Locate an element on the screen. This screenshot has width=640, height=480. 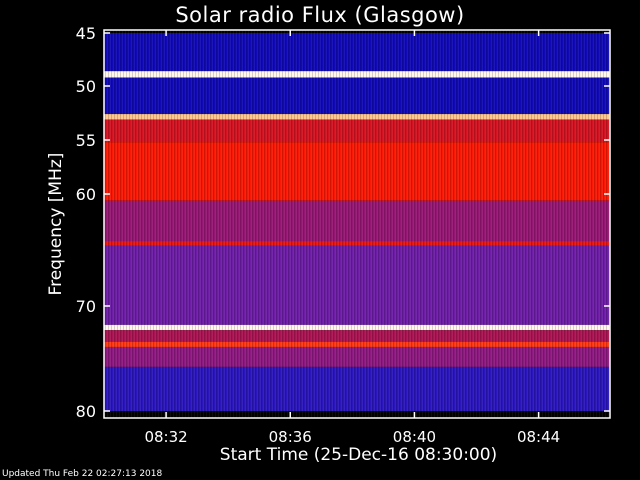
y-axis-label: Frequency [MHz] is located at coordinates (56, 224).